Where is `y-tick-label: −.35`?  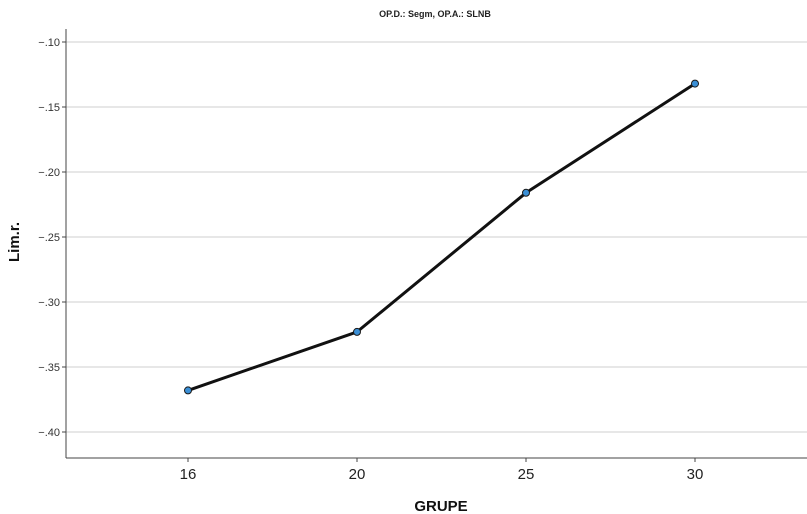 y-tick-label: −.35 is located at coordinates (49, 368).